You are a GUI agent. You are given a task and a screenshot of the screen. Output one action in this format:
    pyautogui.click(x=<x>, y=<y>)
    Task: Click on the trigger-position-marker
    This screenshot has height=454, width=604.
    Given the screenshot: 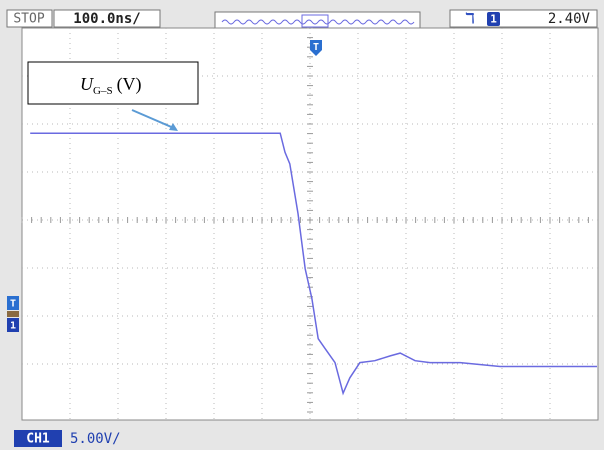 What is the action you would take?
    pyautogui.click(x=316, y=48)
    